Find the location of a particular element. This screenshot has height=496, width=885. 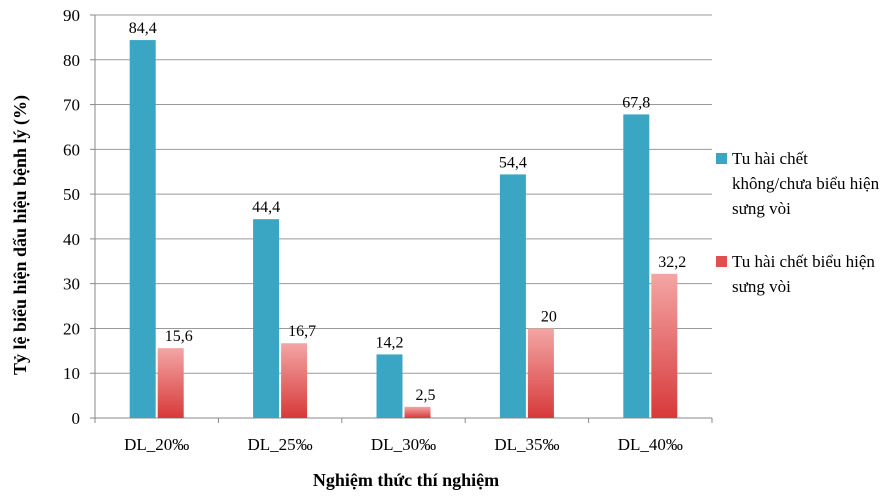

y-tick-label: 80 is located at coordinates (71, 60).